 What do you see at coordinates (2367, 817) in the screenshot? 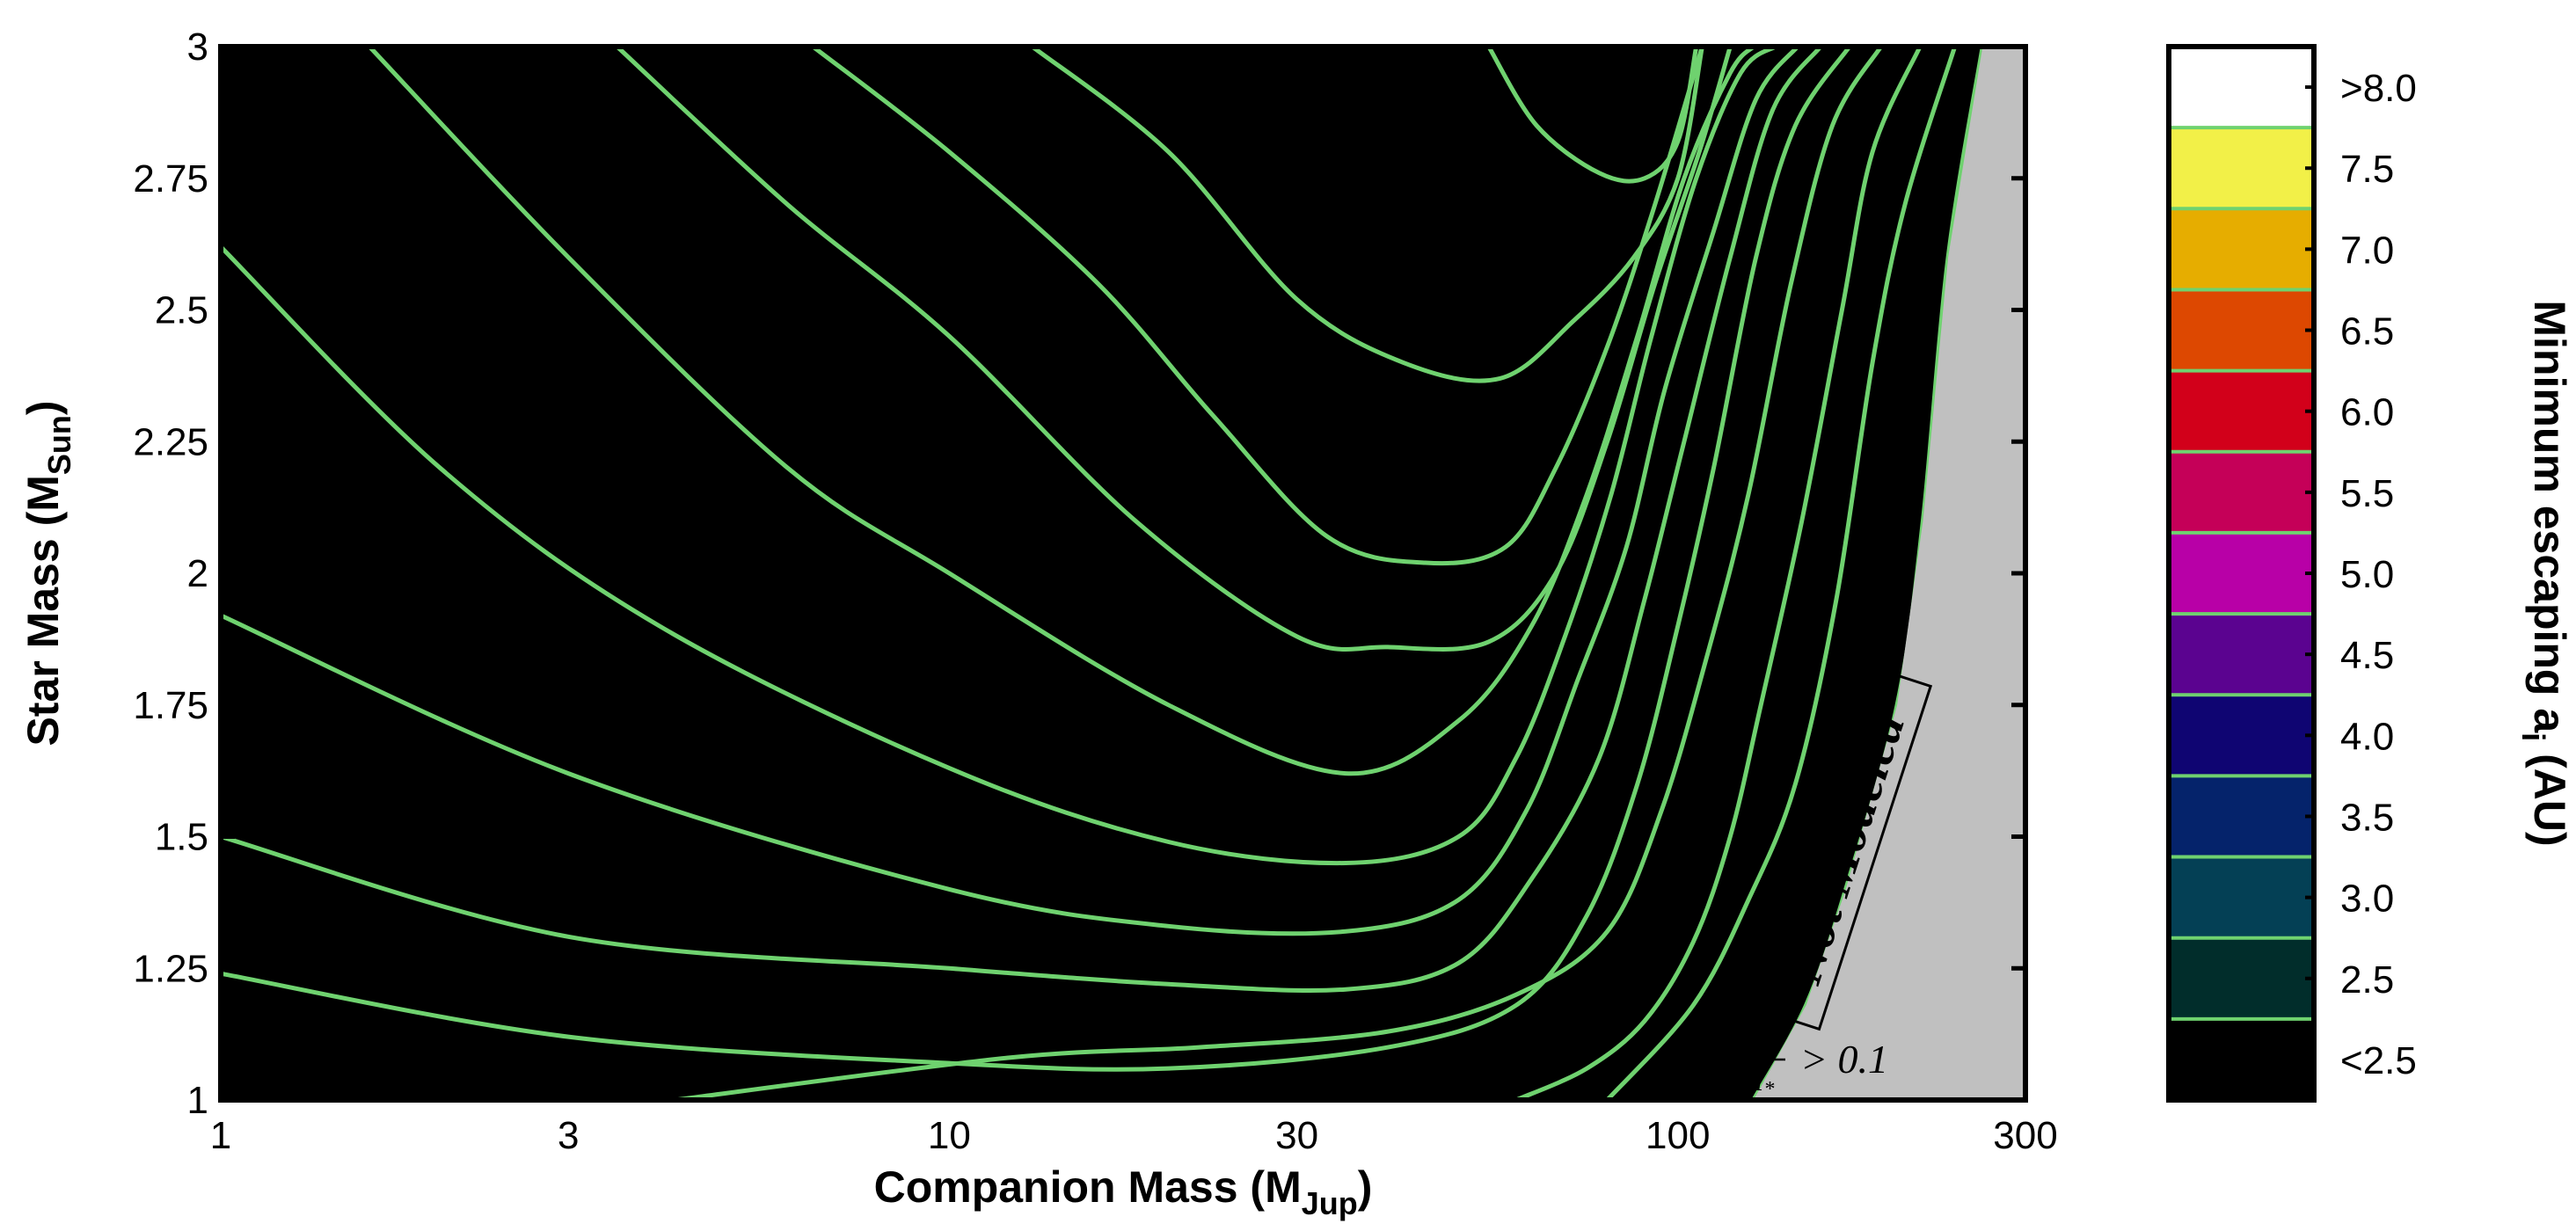
I see `colorbar-label: 3.5` at bounding box center [2367, 817].